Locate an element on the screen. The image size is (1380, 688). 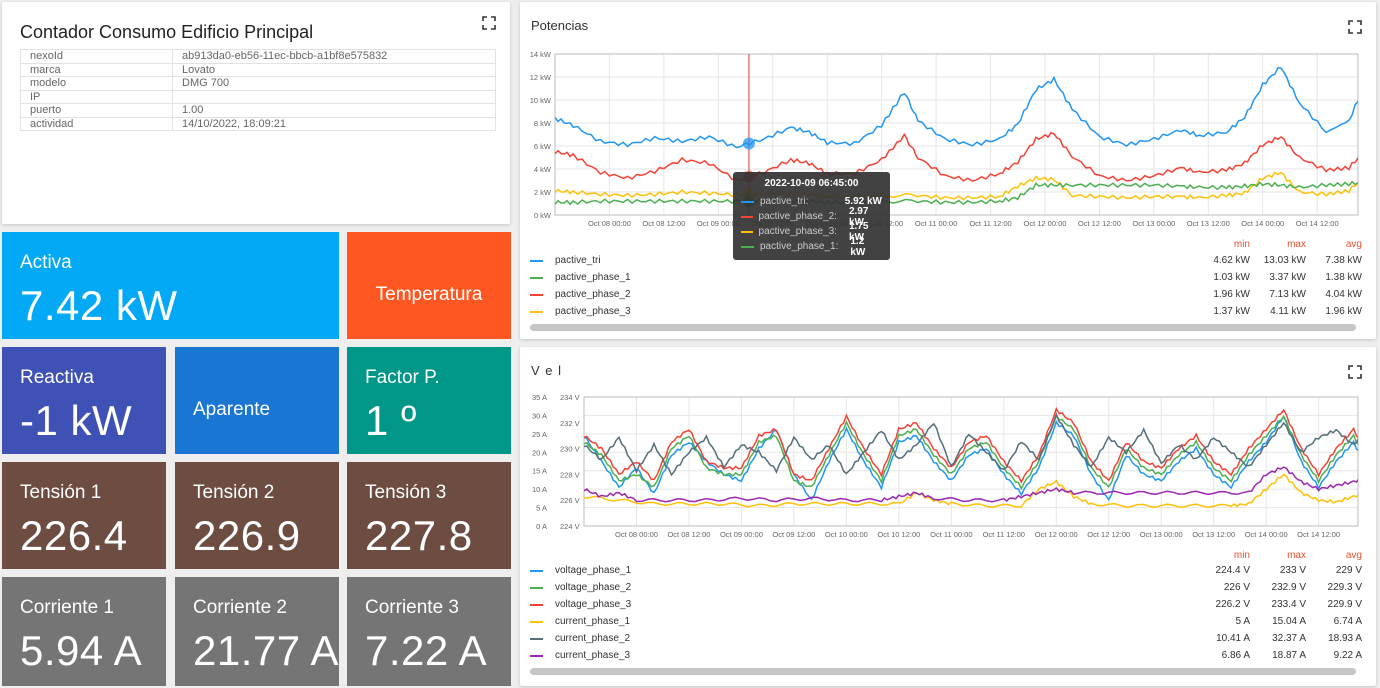
info-key: IP is located at coordinates (96, 96).